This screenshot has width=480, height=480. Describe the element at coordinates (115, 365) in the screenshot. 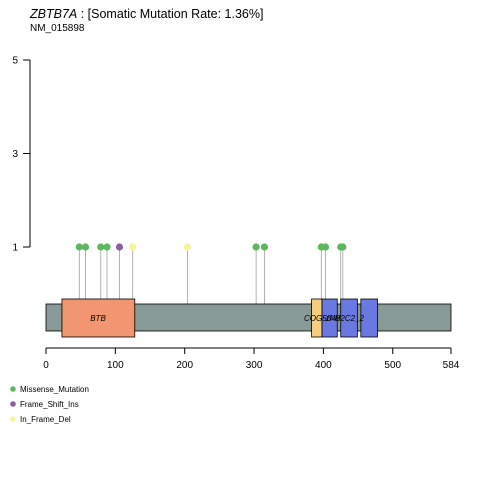

I see `x-tick-label: 100` at that location.